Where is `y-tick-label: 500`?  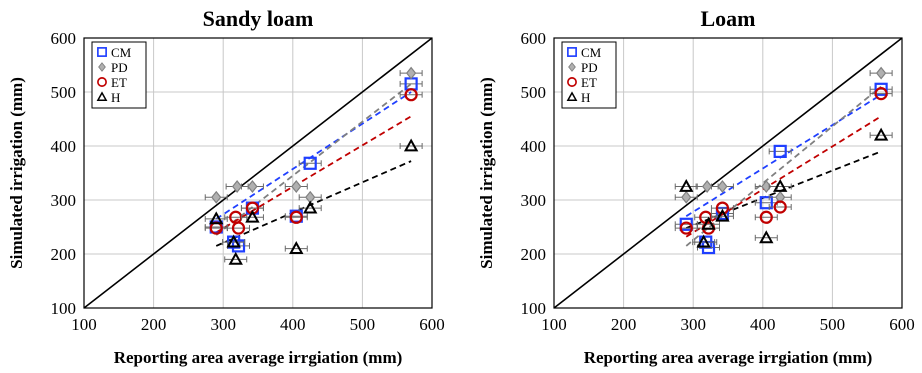 y-tick-label: 500 is located at coordinates (534, 92).